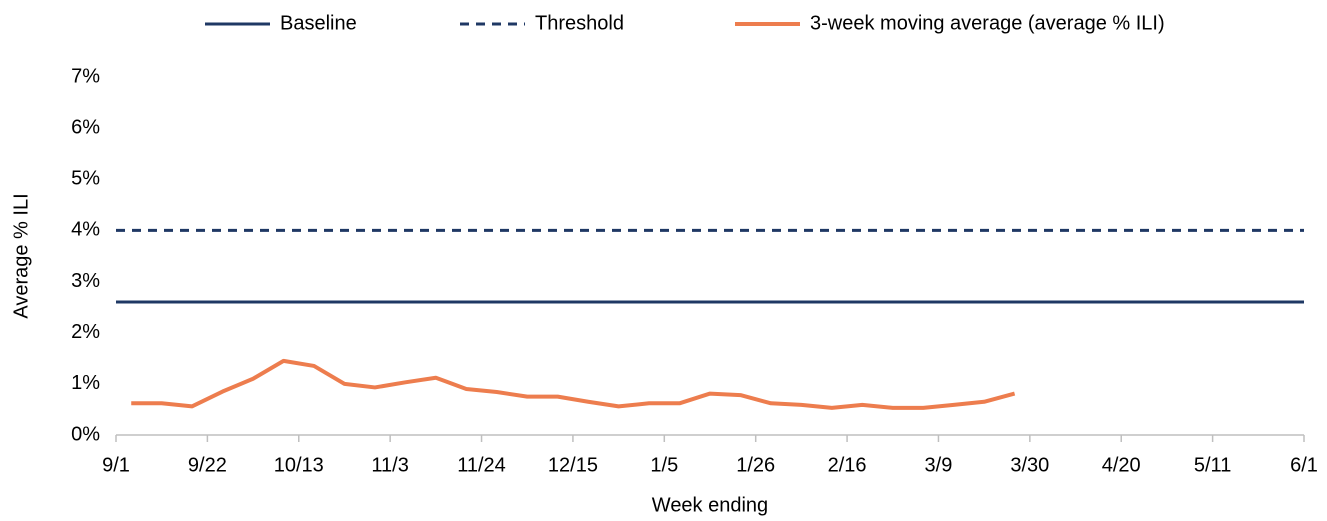 Image resolution: width=1327 pixels, height=521 pixels. I want to click on x-tick-label: 3/9, so click(939, 465).